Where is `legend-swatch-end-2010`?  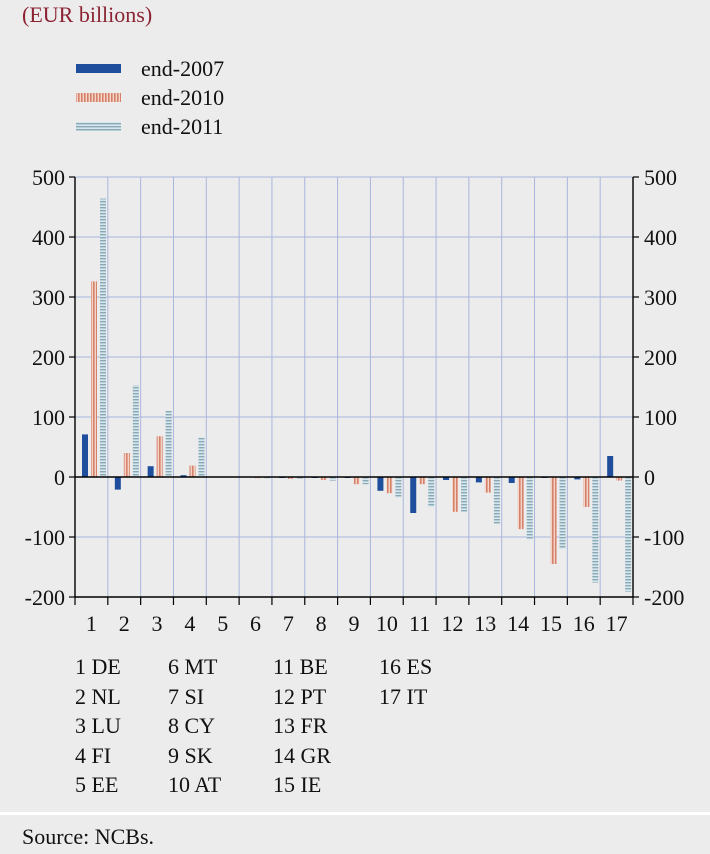
legend-swatch-end-2010 is located at coordinates (98, 97).